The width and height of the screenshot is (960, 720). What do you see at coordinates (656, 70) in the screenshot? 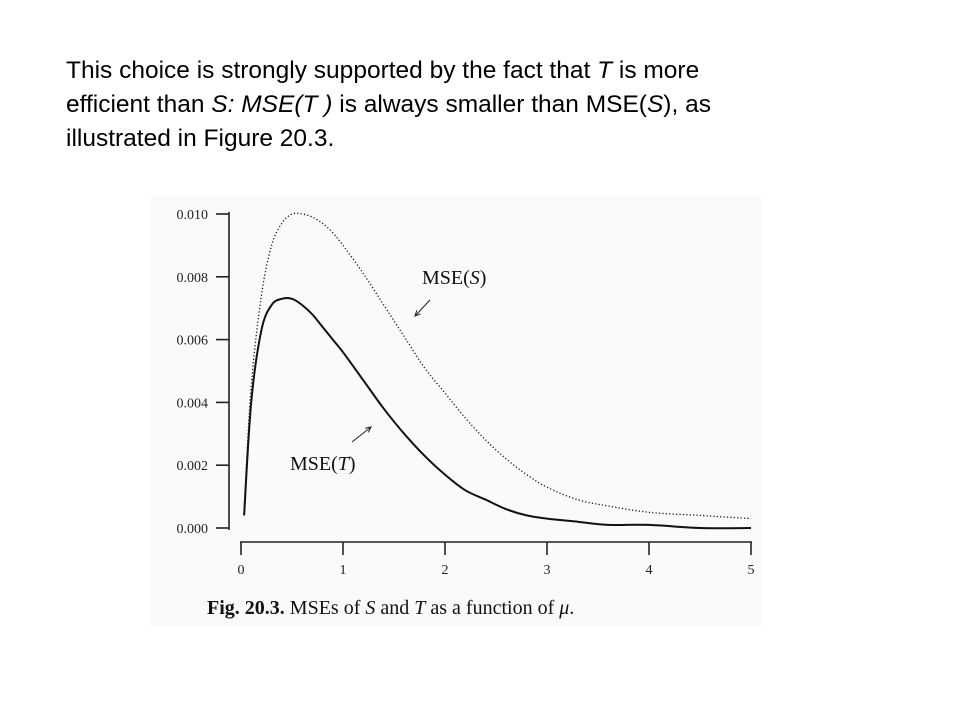
I see `paragraph-run: is more` at bounding box center [656, 70].